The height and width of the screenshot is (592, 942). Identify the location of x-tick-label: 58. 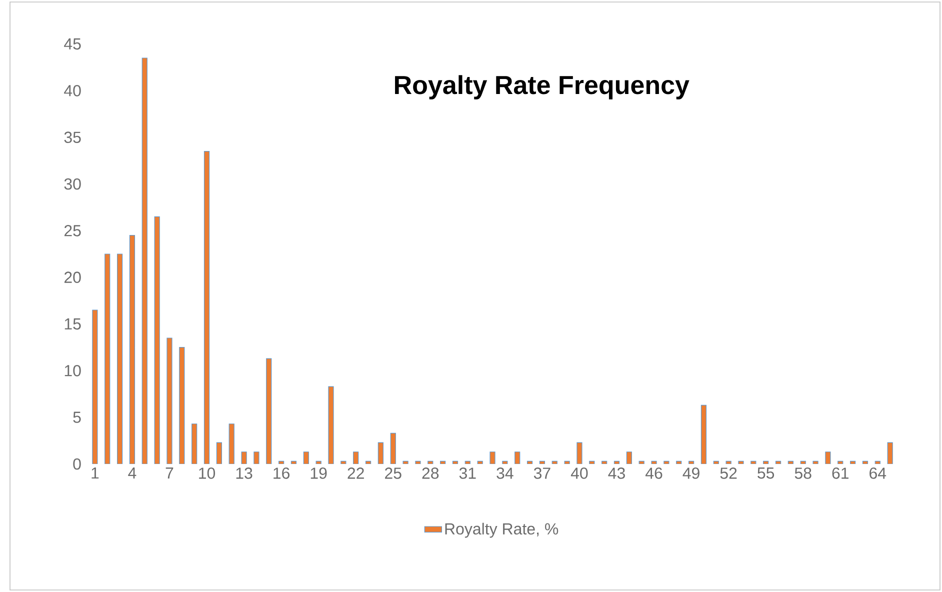
(803, 473).